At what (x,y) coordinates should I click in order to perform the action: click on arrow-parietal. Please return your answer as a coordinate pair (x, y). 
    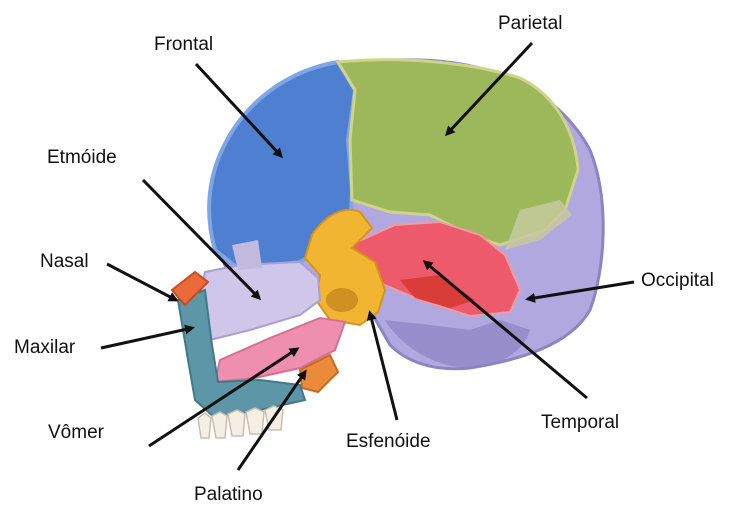
    Looking at the image, I should click on (489, 89).